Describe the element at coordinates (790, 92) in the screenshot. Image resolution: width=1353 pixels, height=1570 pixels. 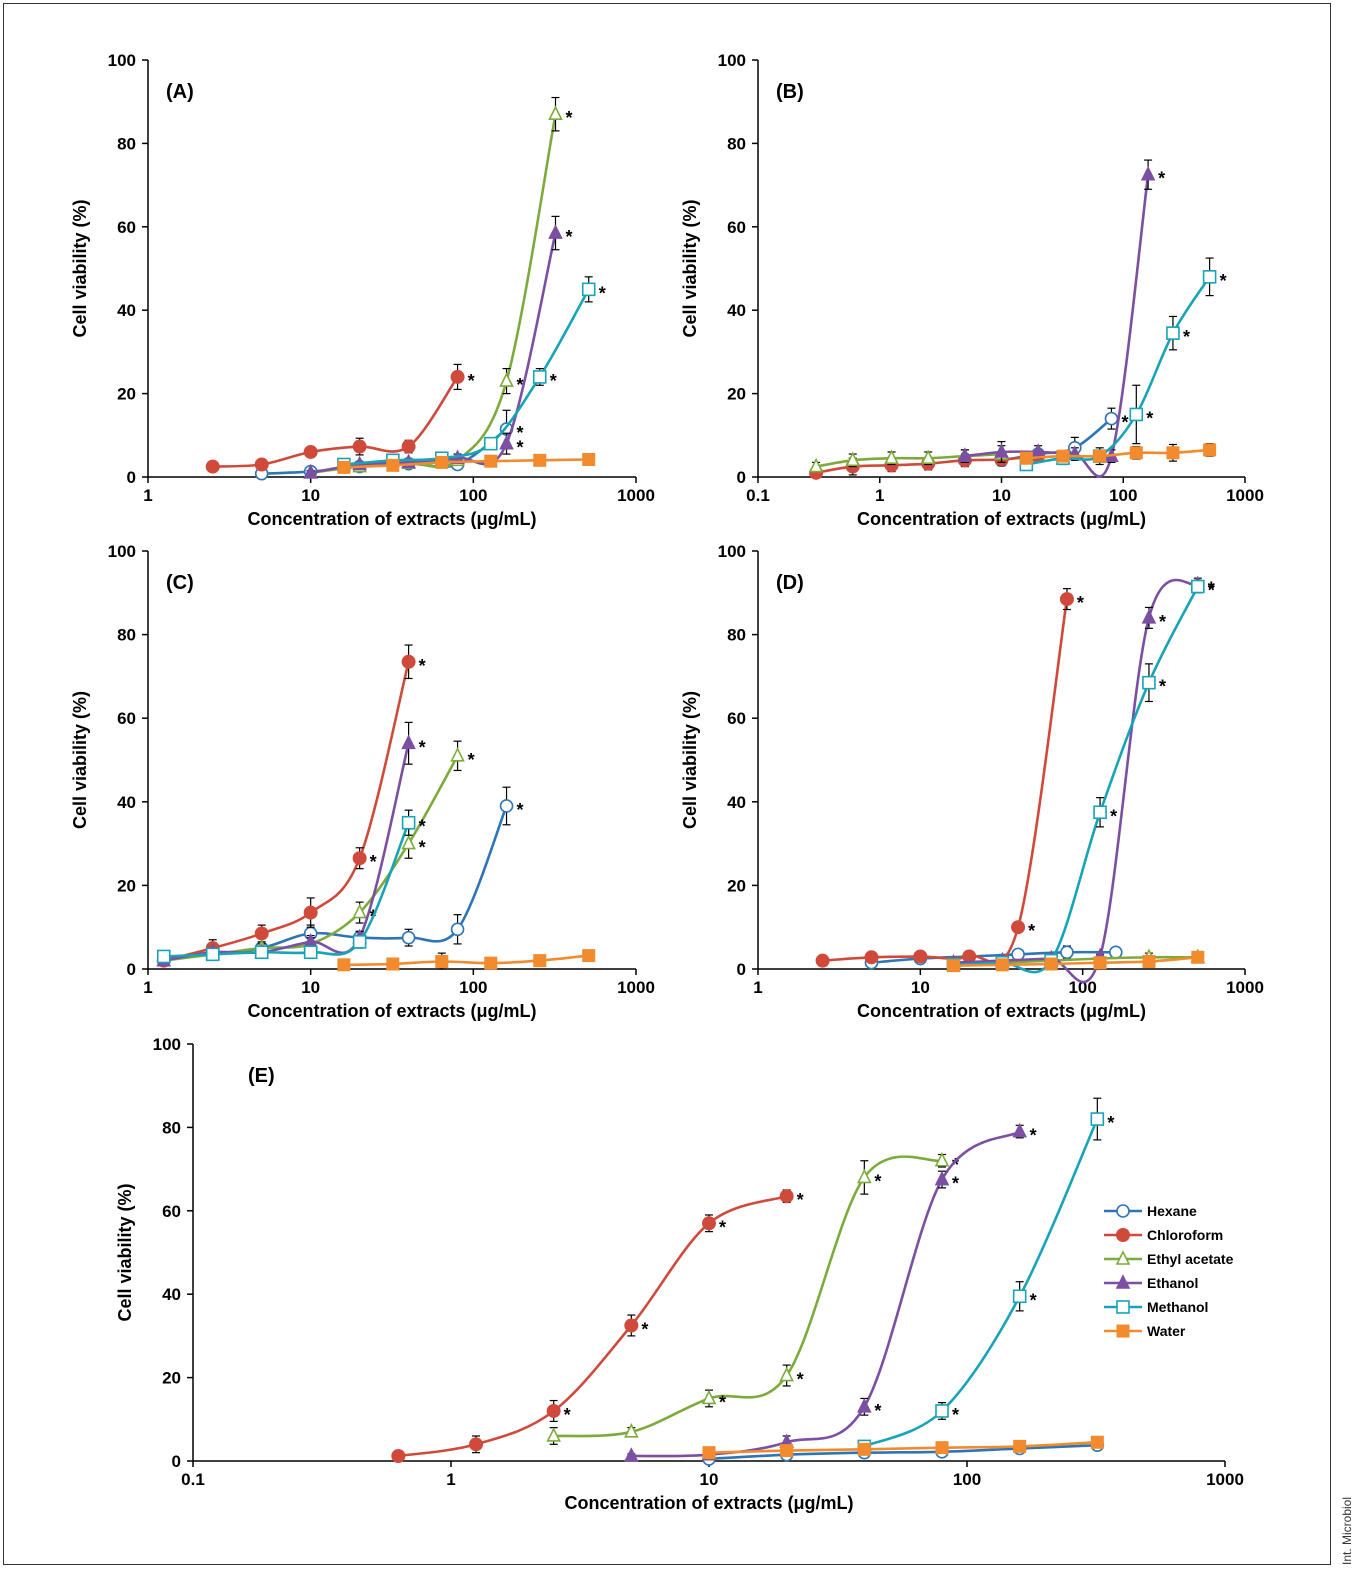
I see `panel-label: (B)` at that location.